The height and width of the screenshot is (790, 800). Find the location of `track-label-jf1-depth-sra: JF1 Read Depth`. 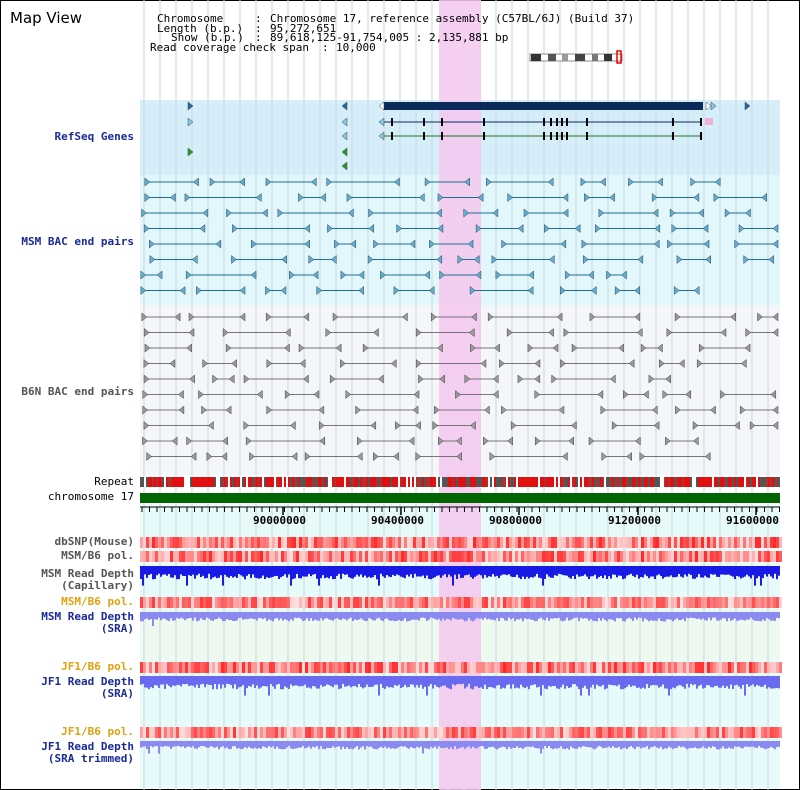

track-label-jf1-depth-sra: JF1 Read Depth is located at coordinates (87, 681).